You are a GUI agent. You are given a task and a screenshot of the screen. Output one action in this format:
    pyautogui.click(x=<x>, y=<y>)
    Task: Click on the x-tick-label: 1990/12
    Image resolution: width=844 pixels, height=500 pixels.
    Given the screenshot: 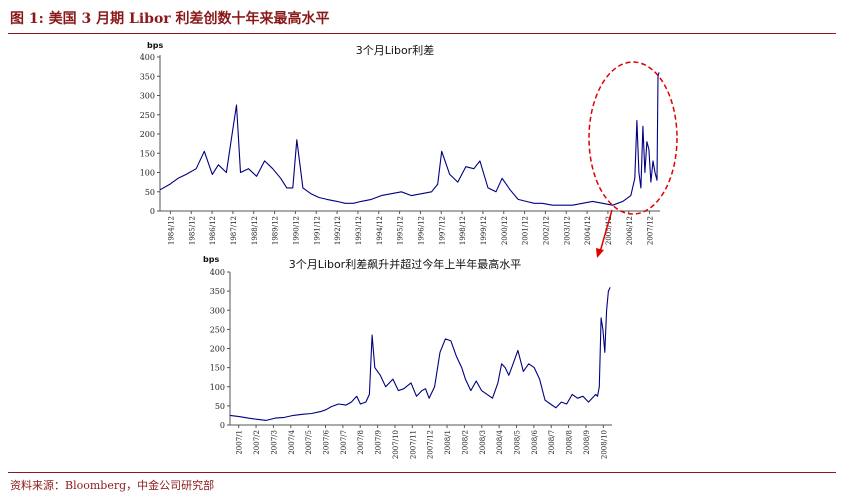 What is the action you would take?
    pyautogui.click(x=296, y=230)
    